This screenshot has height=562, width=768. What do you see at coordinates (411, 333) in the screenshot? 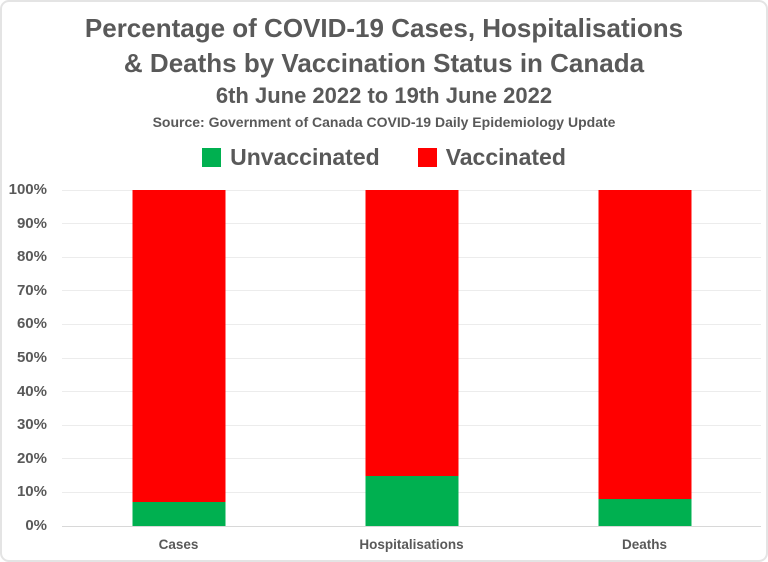
I see `segment-vaccinated-hospitalisations` at bounding box center [411, 333].